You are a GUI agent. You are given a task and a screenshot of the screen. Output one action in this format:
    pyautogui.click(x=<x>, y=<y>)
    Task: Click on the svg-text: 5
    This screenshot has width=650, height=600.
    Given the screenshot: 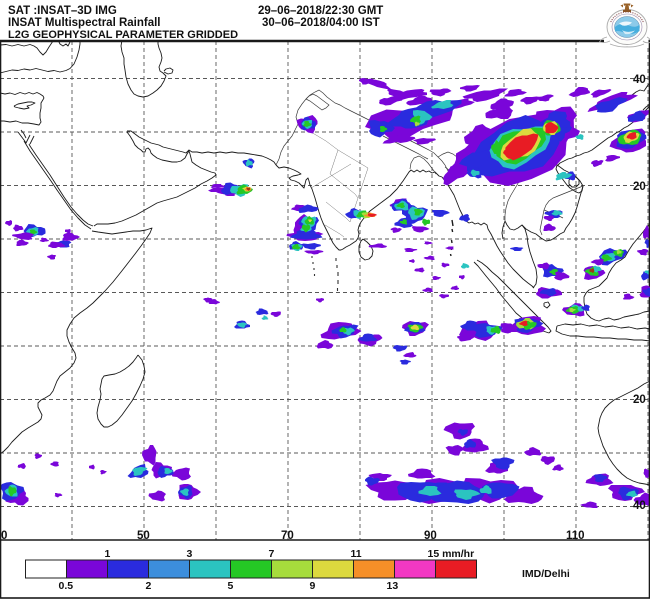 What is the action you would take?
    pyautogui.click(x=231, y=586)
    